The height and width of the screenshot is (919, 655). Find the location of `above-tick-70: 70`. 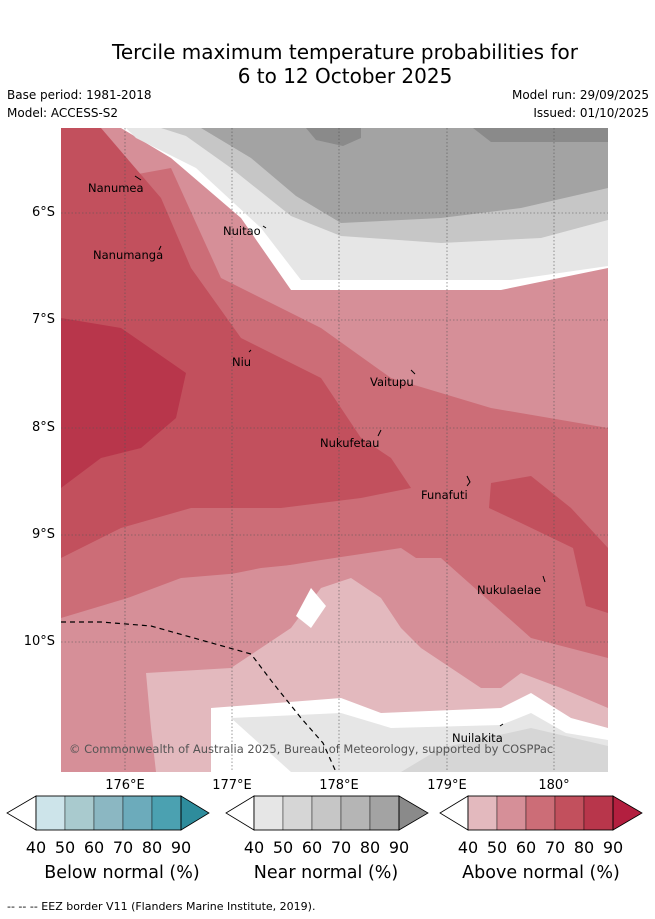

above-tick-70: 70 is located at coordinates (555, 847).